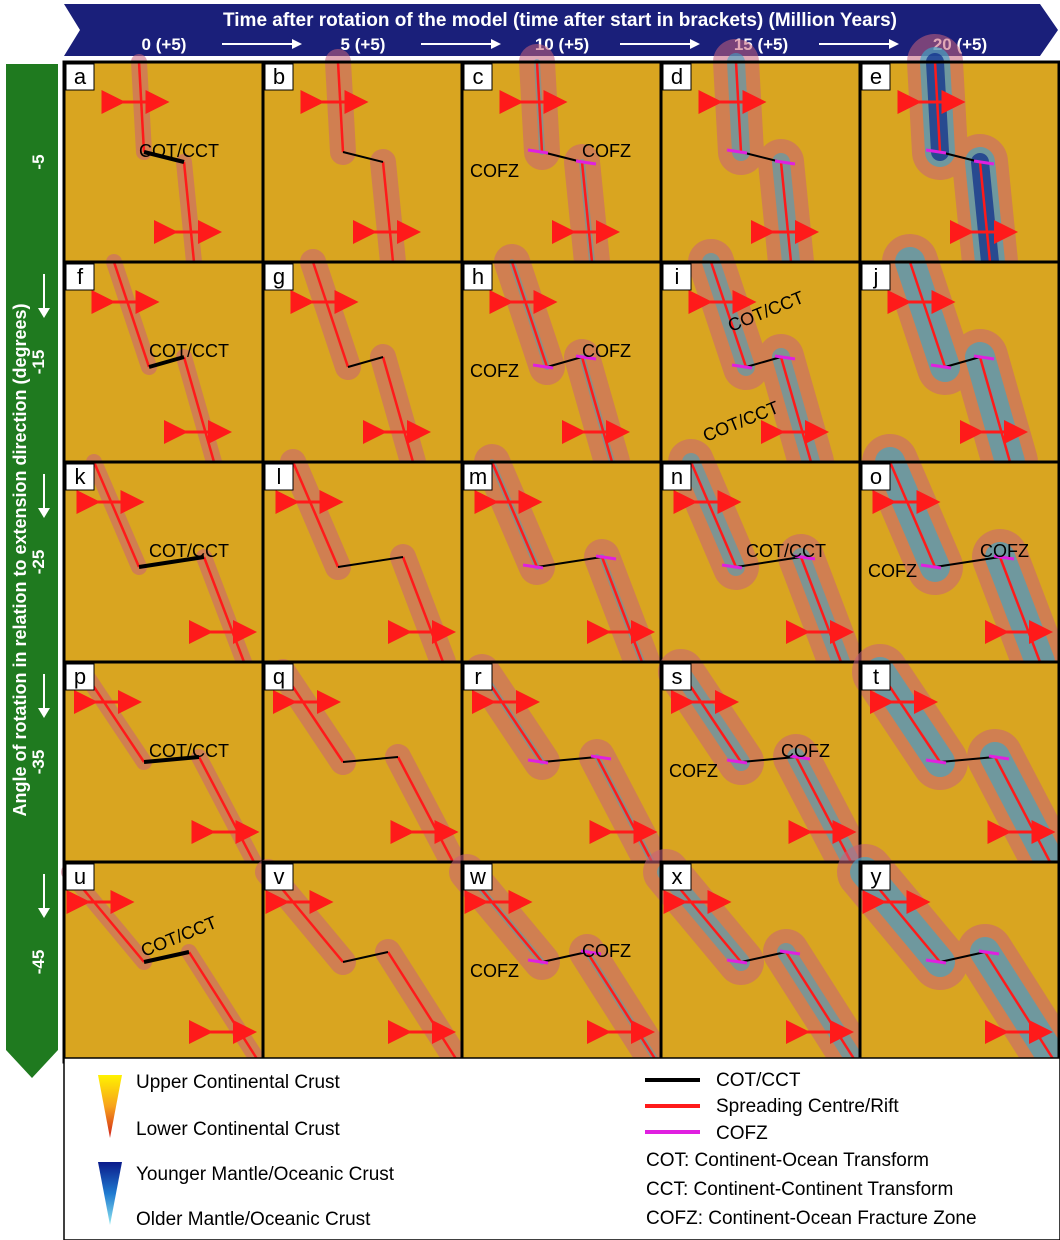 The width and height of the screenshot is (1060, 1240). I want to click on panel-f: f COT/CCT, so click(163, 362).